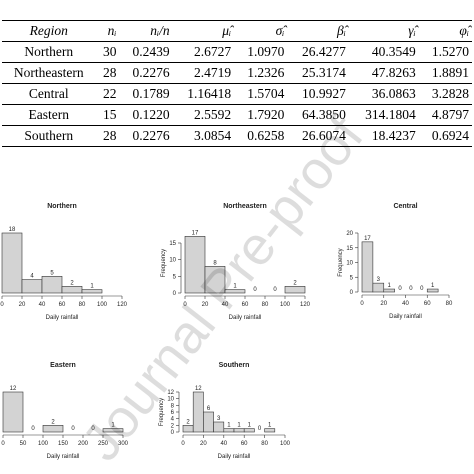 This screenshot has width=474, height=474. What do you see at coordinates (261, 115) in the screenshot?
I see `table-cell: 1.7920` at bounding box center [261, 115].